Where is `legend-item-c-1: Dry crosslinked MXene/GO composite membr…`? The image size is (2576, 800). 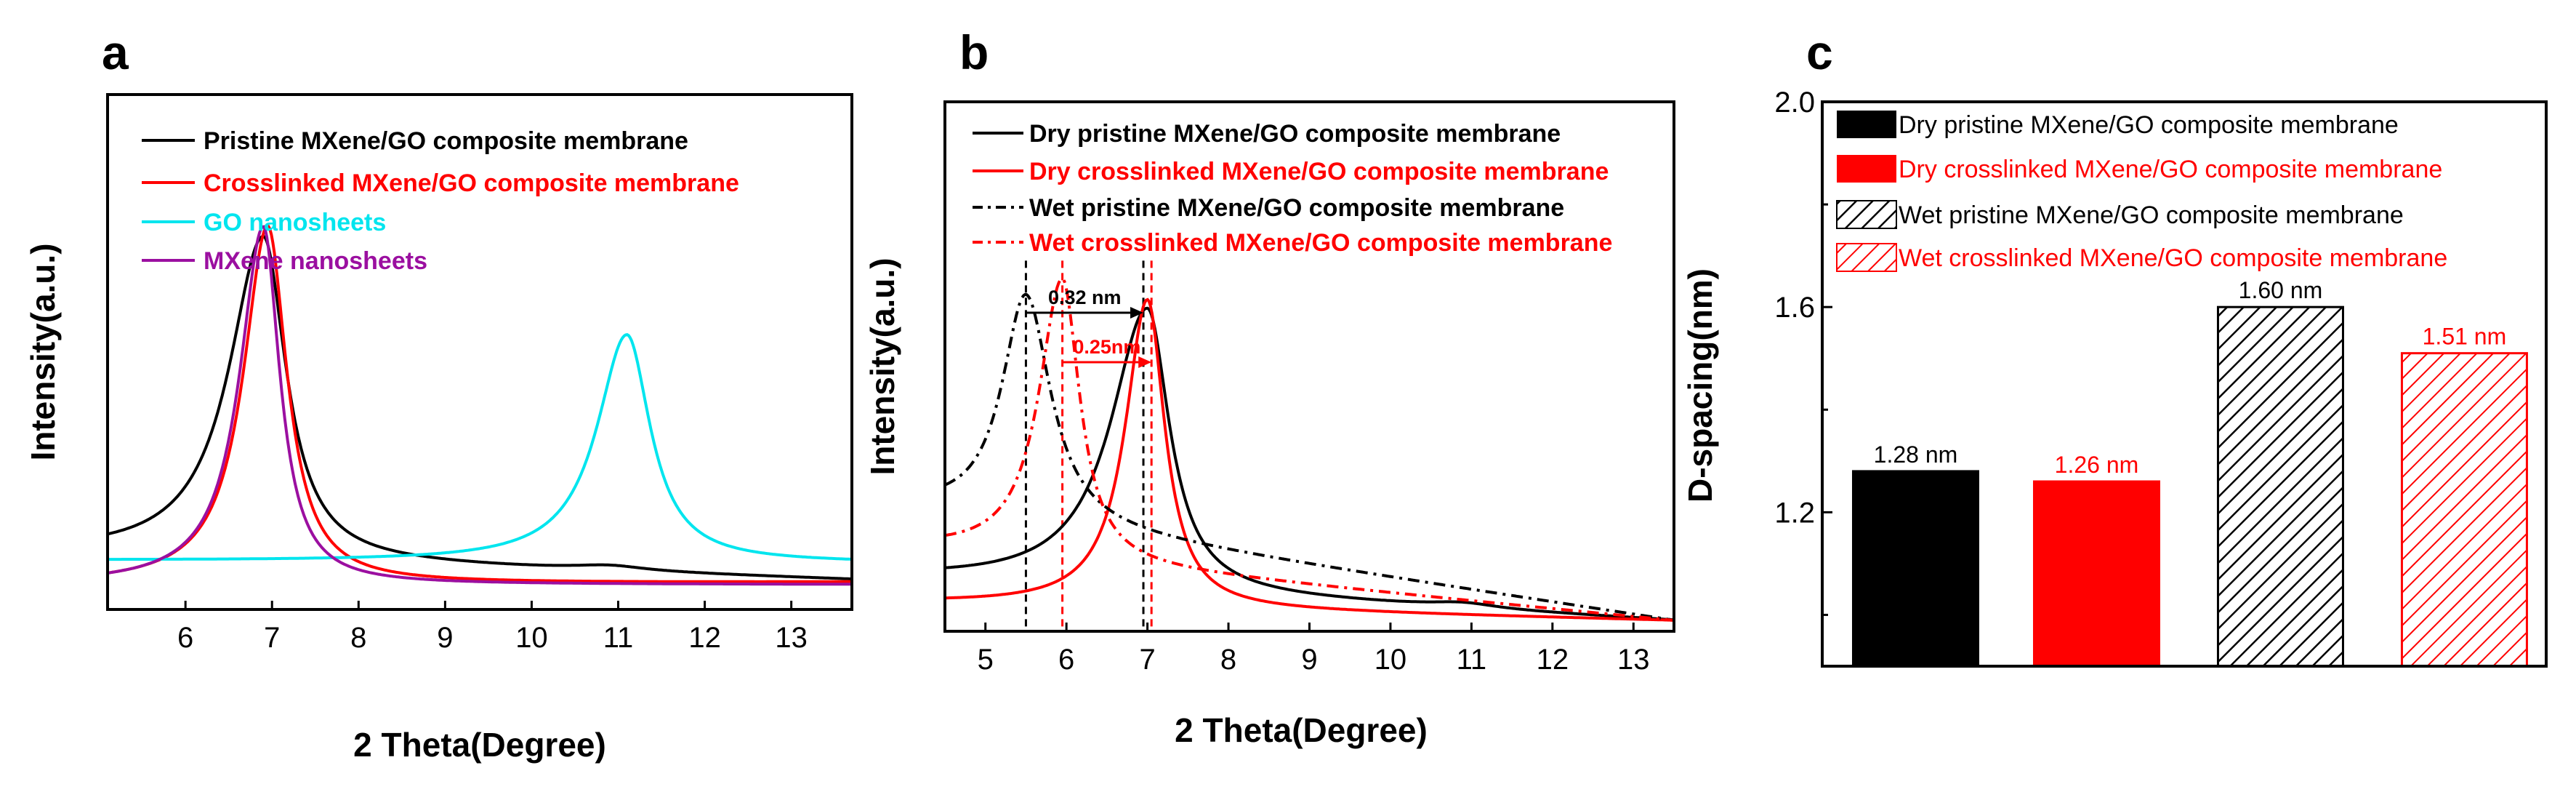
legend-item-c-1: Dry crosslinked MXene/GO composite membr… is located at coordinates (2170, 169).